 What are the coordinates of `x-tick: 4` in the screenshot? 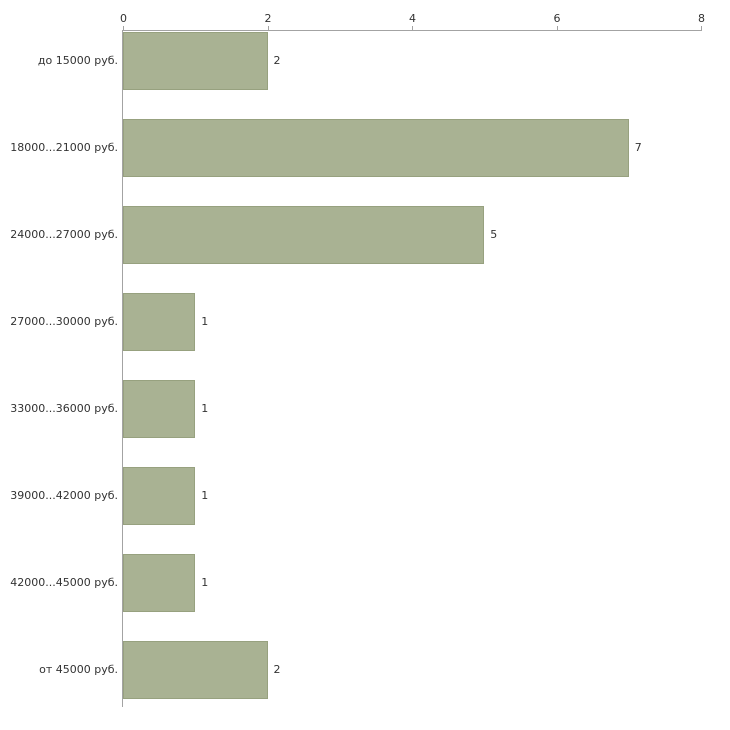 It's located at (412, 21).